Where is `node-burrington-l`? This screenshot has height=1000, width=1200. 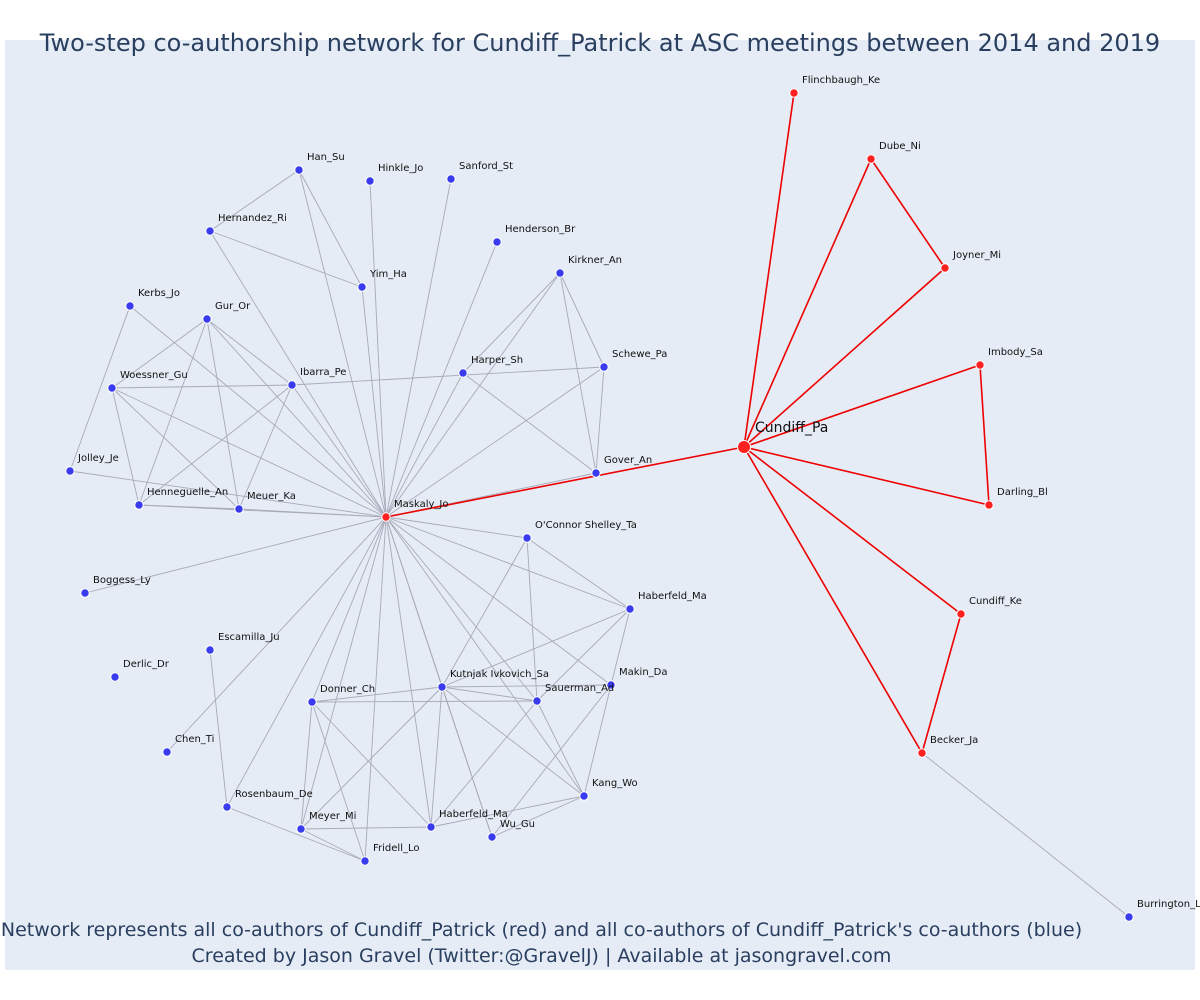
node-burrington-l is located at coordinates (1129, 917).